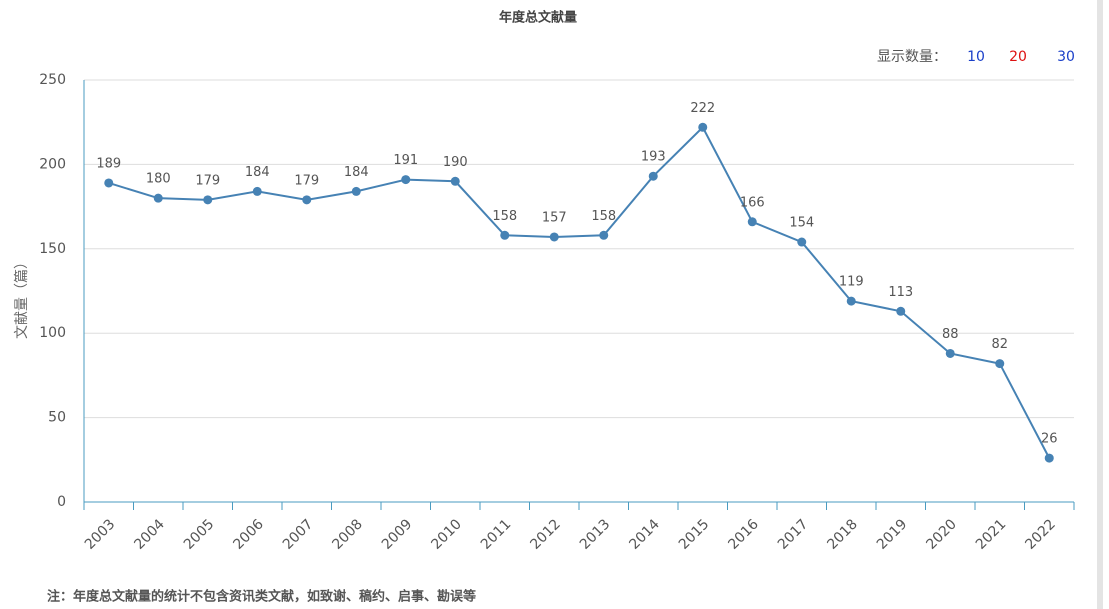 The height and width of the screenshot is (609, 1109). What do you see at coordinates (851, 282) in the screenshot?
I see `value-label: 119` at bounding box center [851, 282].